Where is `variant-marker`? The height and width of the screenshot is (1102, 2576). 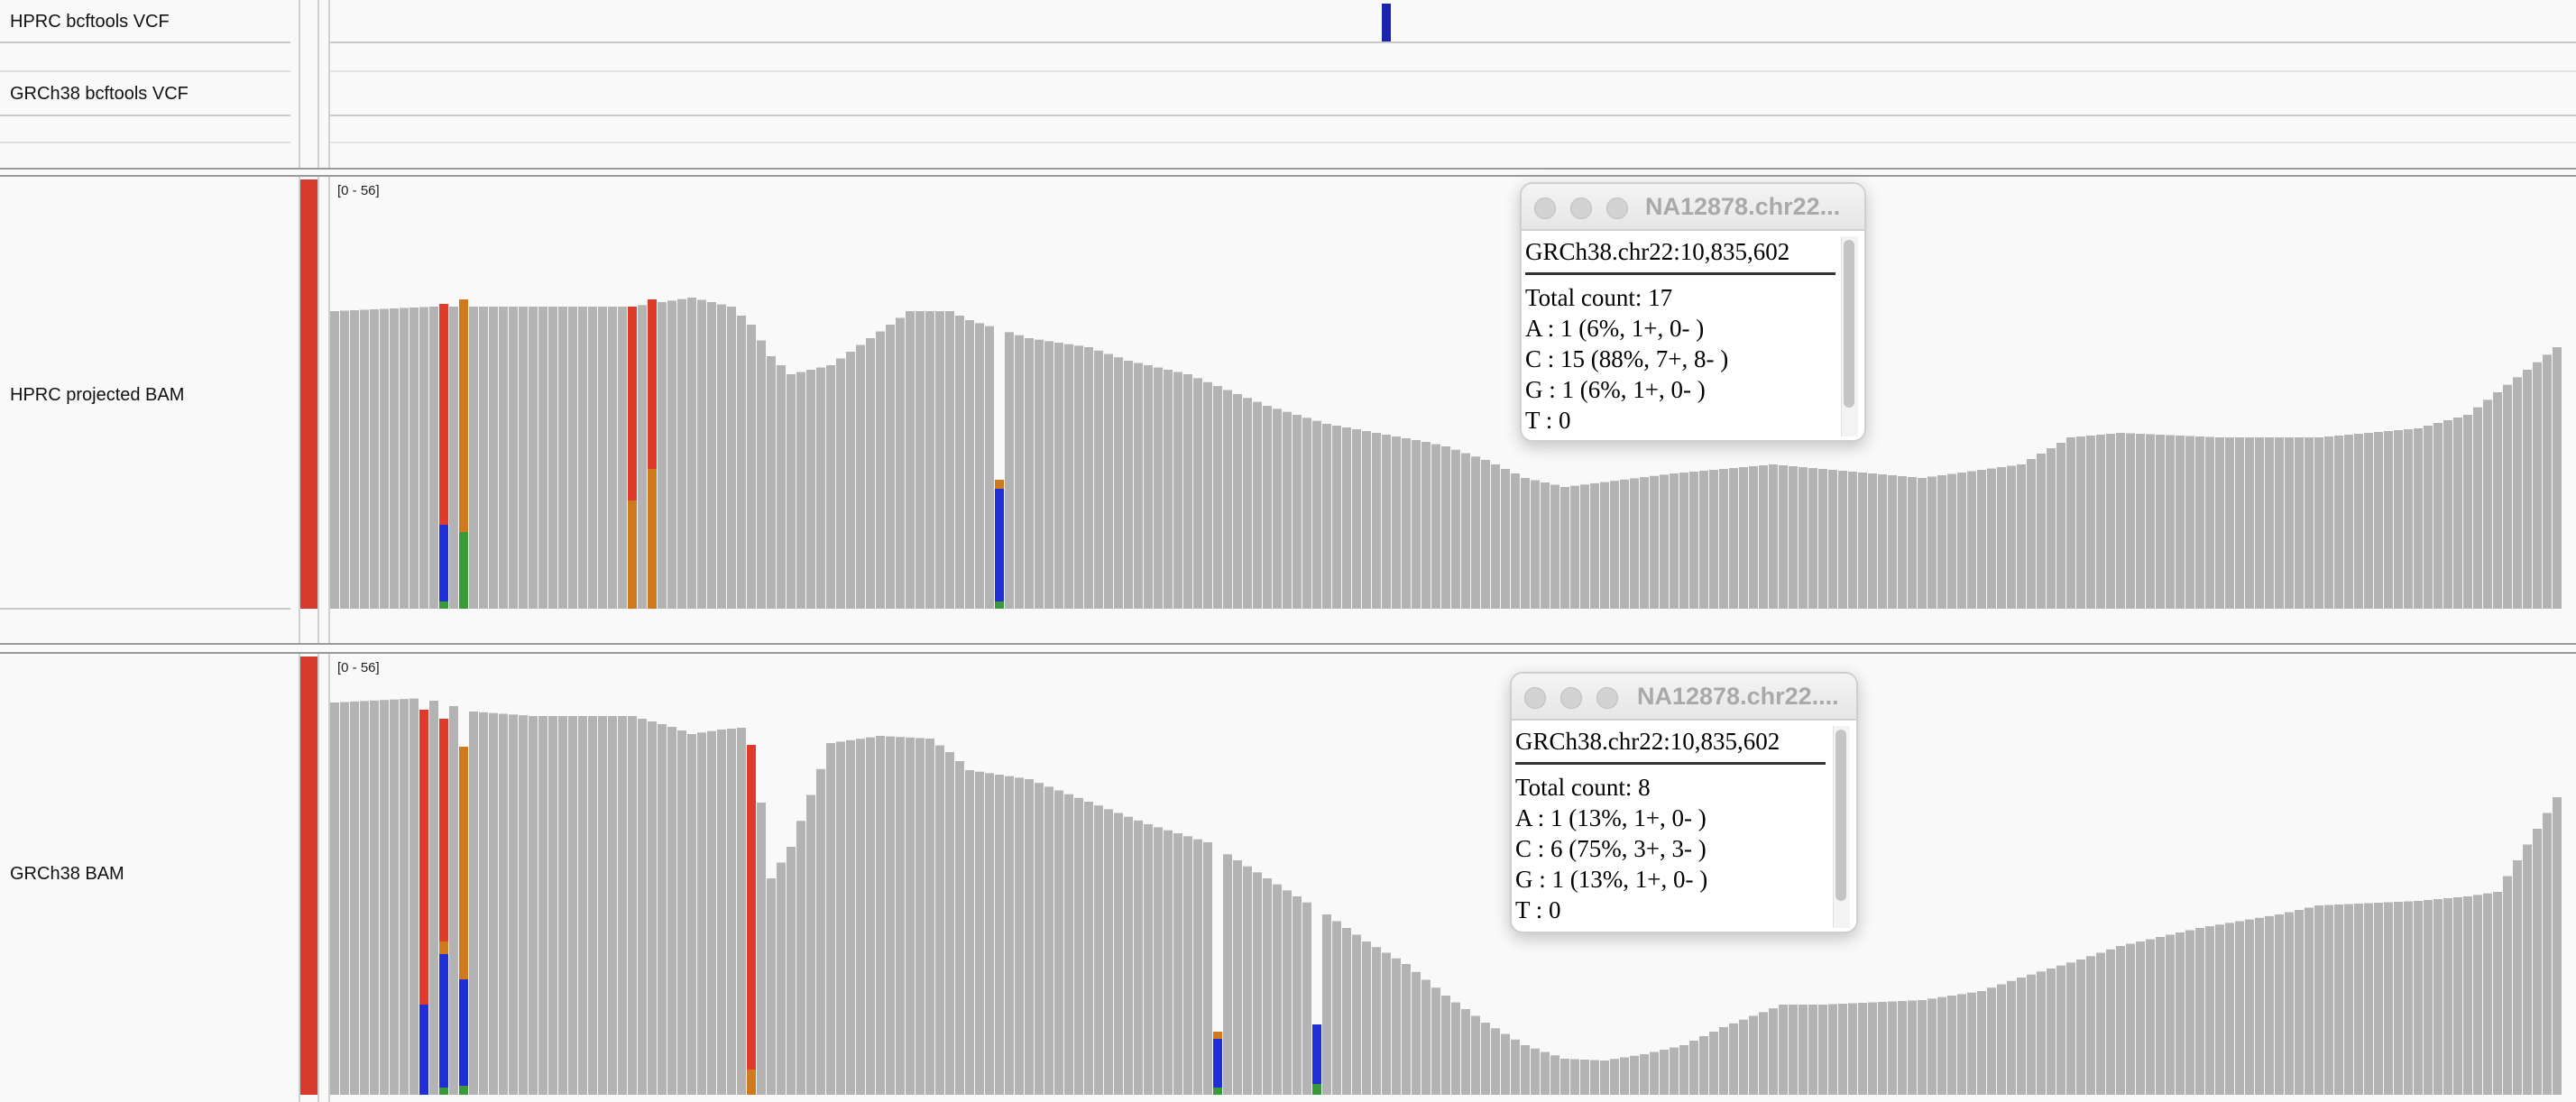 variant-marker is located at coordinates (1386, 22).